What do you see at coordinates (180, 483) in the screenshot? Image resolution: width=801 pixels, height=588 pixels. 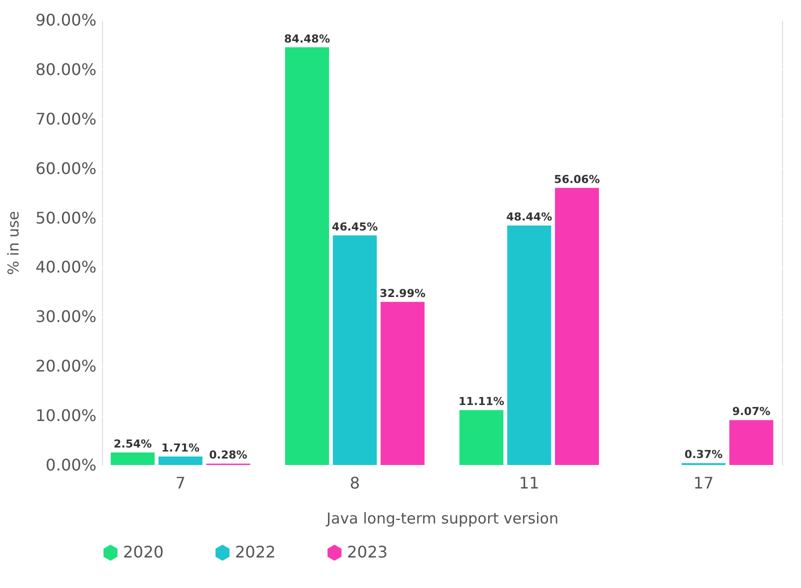 I see `x-tick-label: 7` at bounding box center [180, 483].